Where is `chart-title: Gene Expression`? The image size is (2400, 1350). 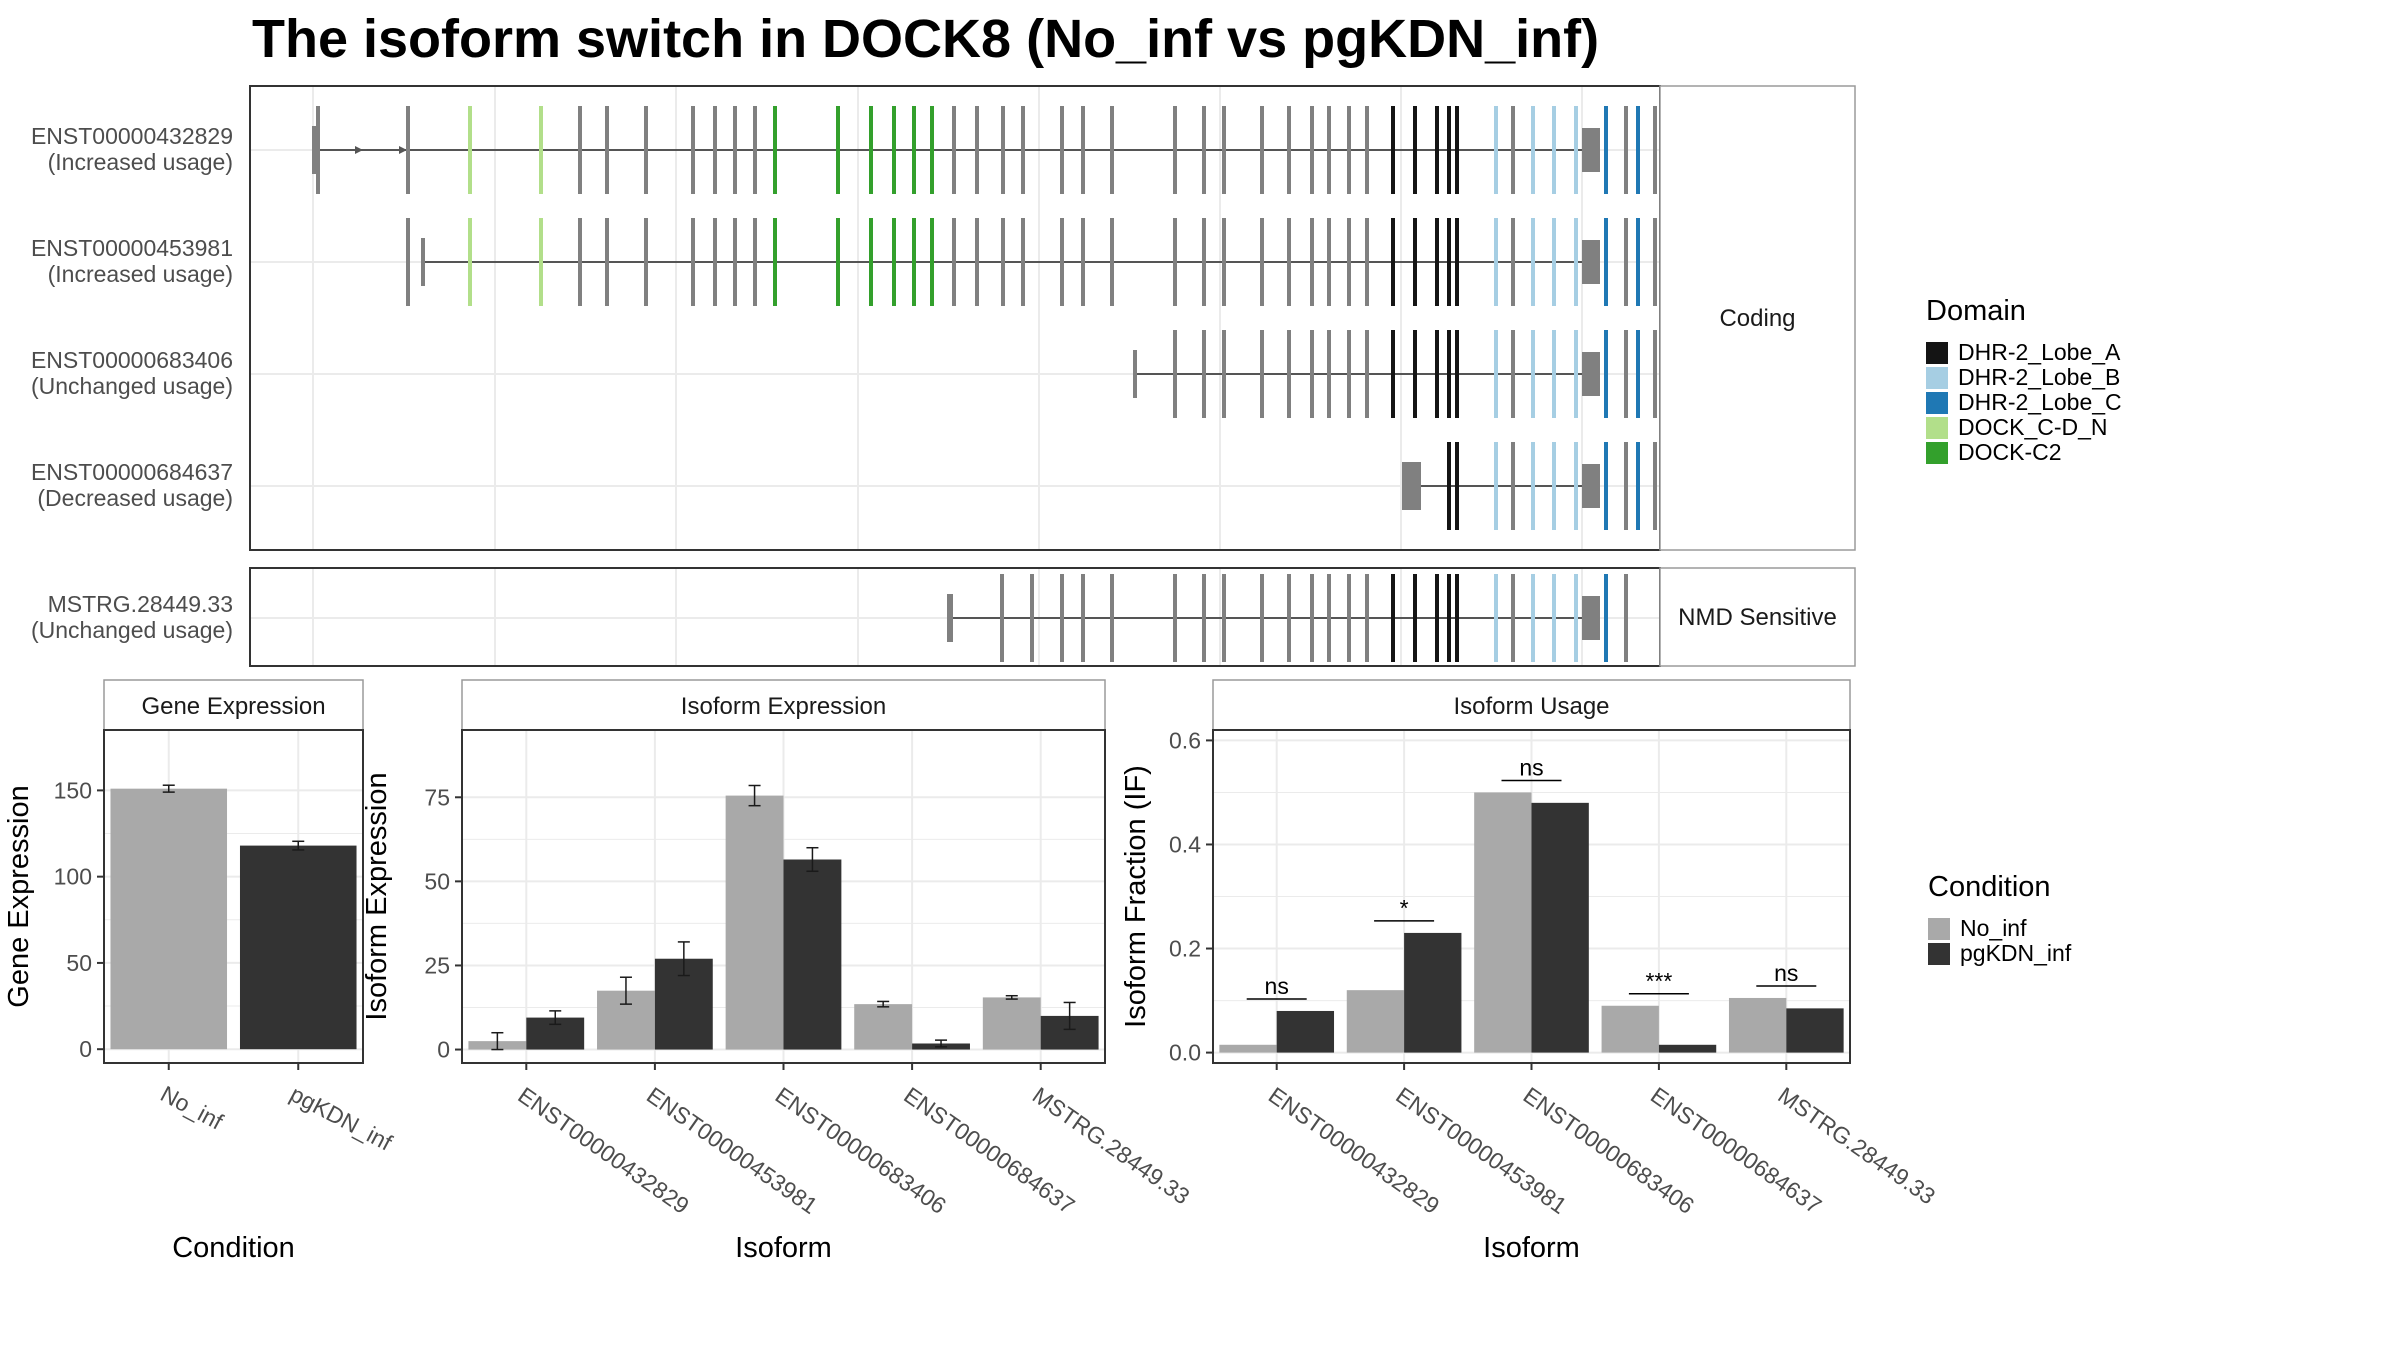 chart-title: Gene Expression is located at coordinates (233, 706).